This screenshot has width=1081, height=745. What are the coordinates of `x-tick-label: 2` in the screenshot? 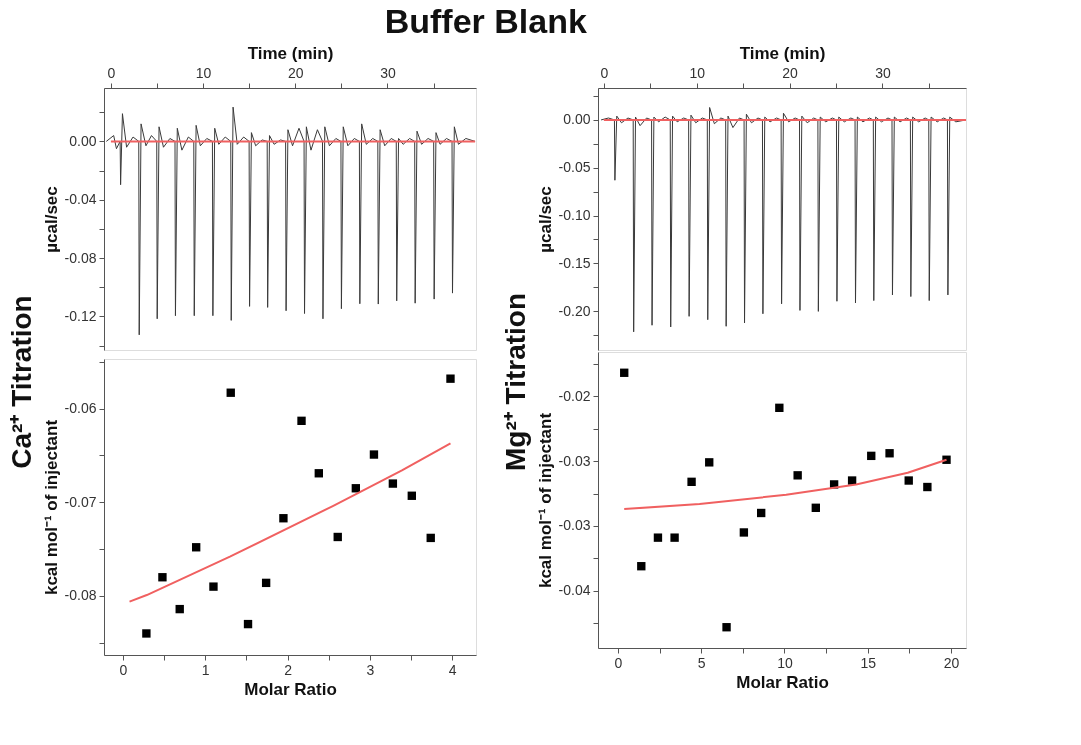 It's located at (288, 669).